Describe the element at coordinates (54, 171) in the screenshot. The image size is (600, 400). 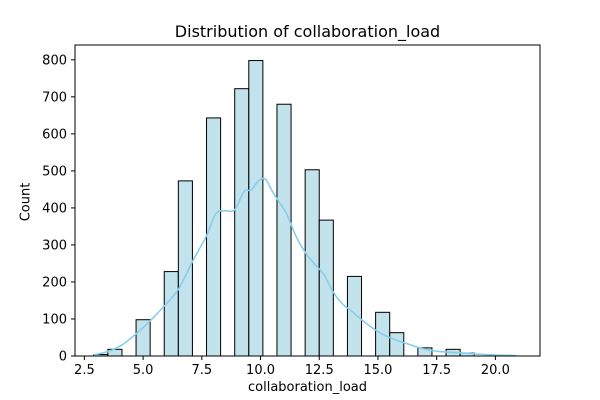
I see `y-tick-label: 500` at that location.